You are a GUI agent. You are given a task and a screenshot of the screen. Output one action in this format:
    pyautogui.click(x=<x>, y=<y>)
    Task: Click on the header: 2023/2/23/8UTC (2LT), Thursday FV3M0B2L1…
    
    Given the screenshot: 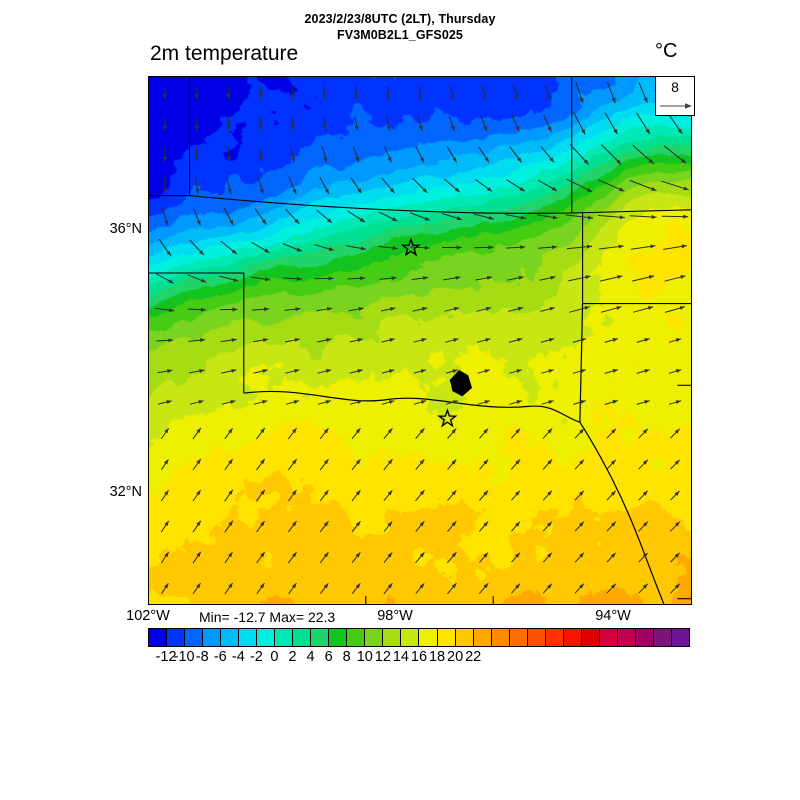 What is the action you would take?
    pyautogui.click(x=400, y=38)
    